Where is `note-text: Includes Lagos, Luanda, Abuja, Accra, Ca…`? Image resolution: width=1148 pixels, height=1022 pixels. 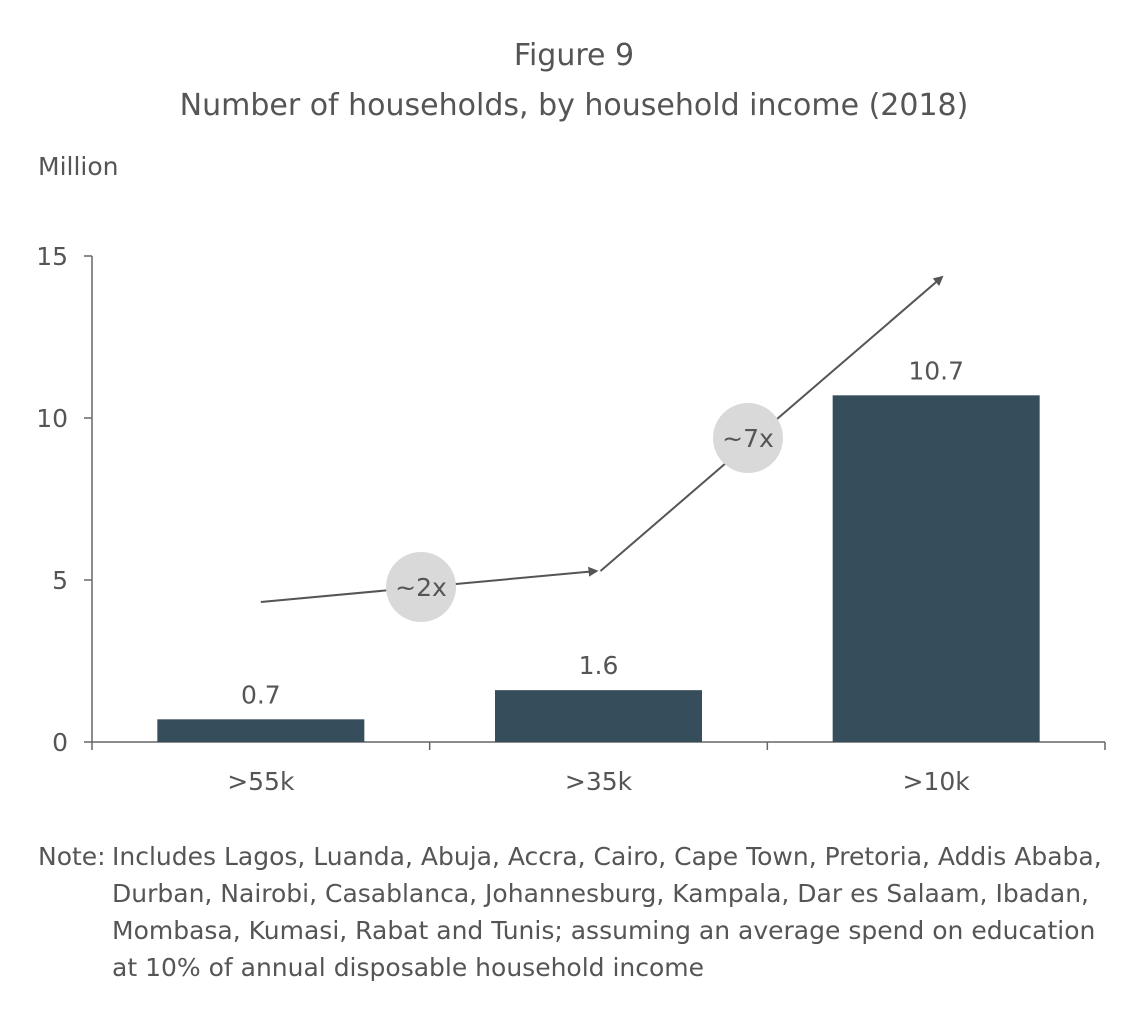 note-text: Includes Lagos, Luanda, Abuja, Accra, Ca… is located at coordinates (607, 912).